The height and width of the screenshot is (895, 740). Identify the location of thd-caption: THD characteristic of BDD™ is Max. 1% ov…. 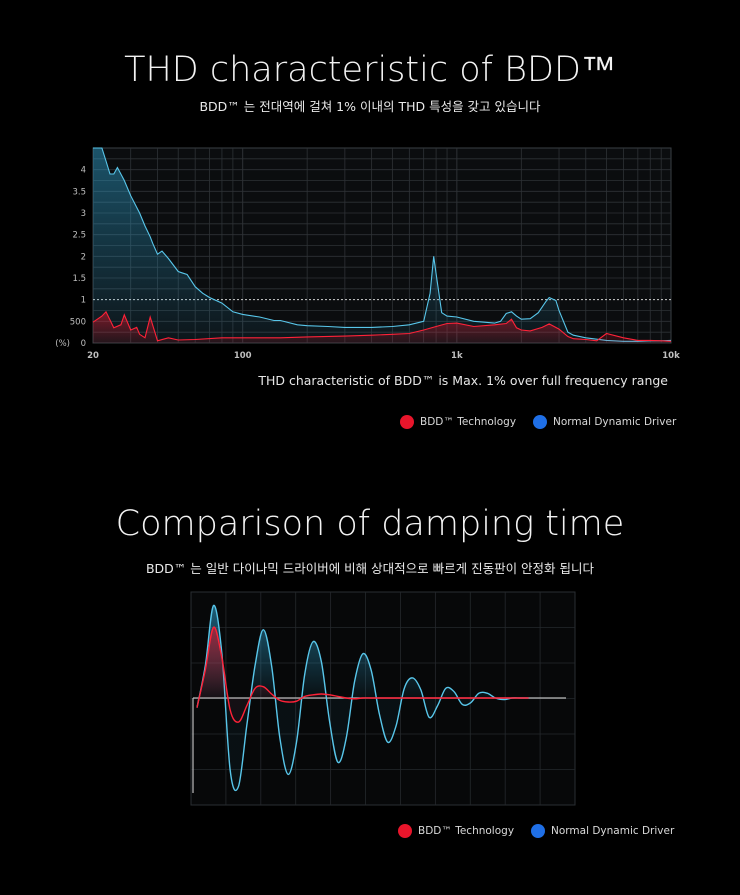
(463, 380).